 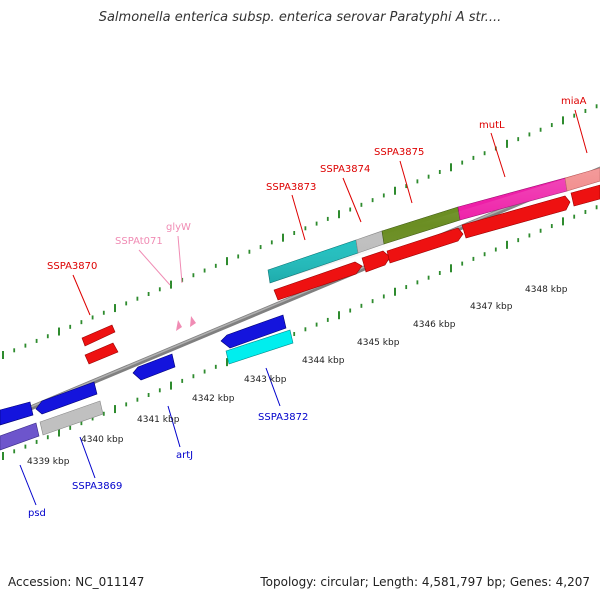 What do you see at coordinates (585, 195) in the screenshot?
I see `gene-miaa-red` at bounding box center [585, 195].